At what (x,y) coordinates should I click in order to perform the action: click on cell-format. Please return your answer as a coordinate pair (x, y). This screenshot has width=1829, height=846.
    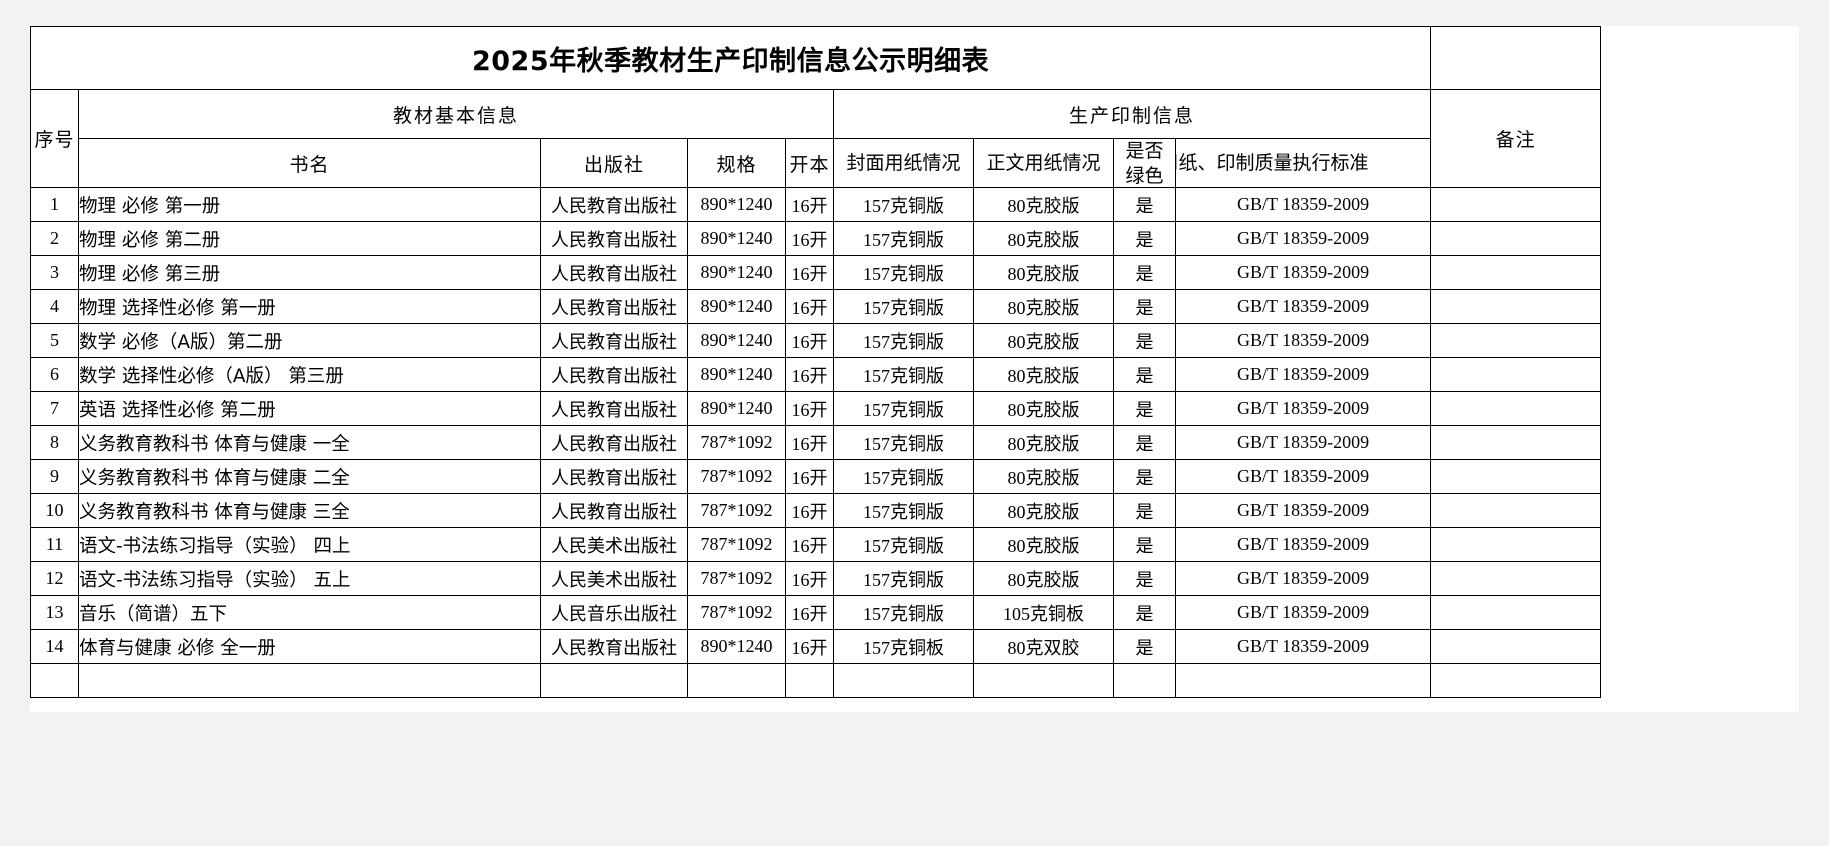
    Looking at the image, I should click on (809, 680).